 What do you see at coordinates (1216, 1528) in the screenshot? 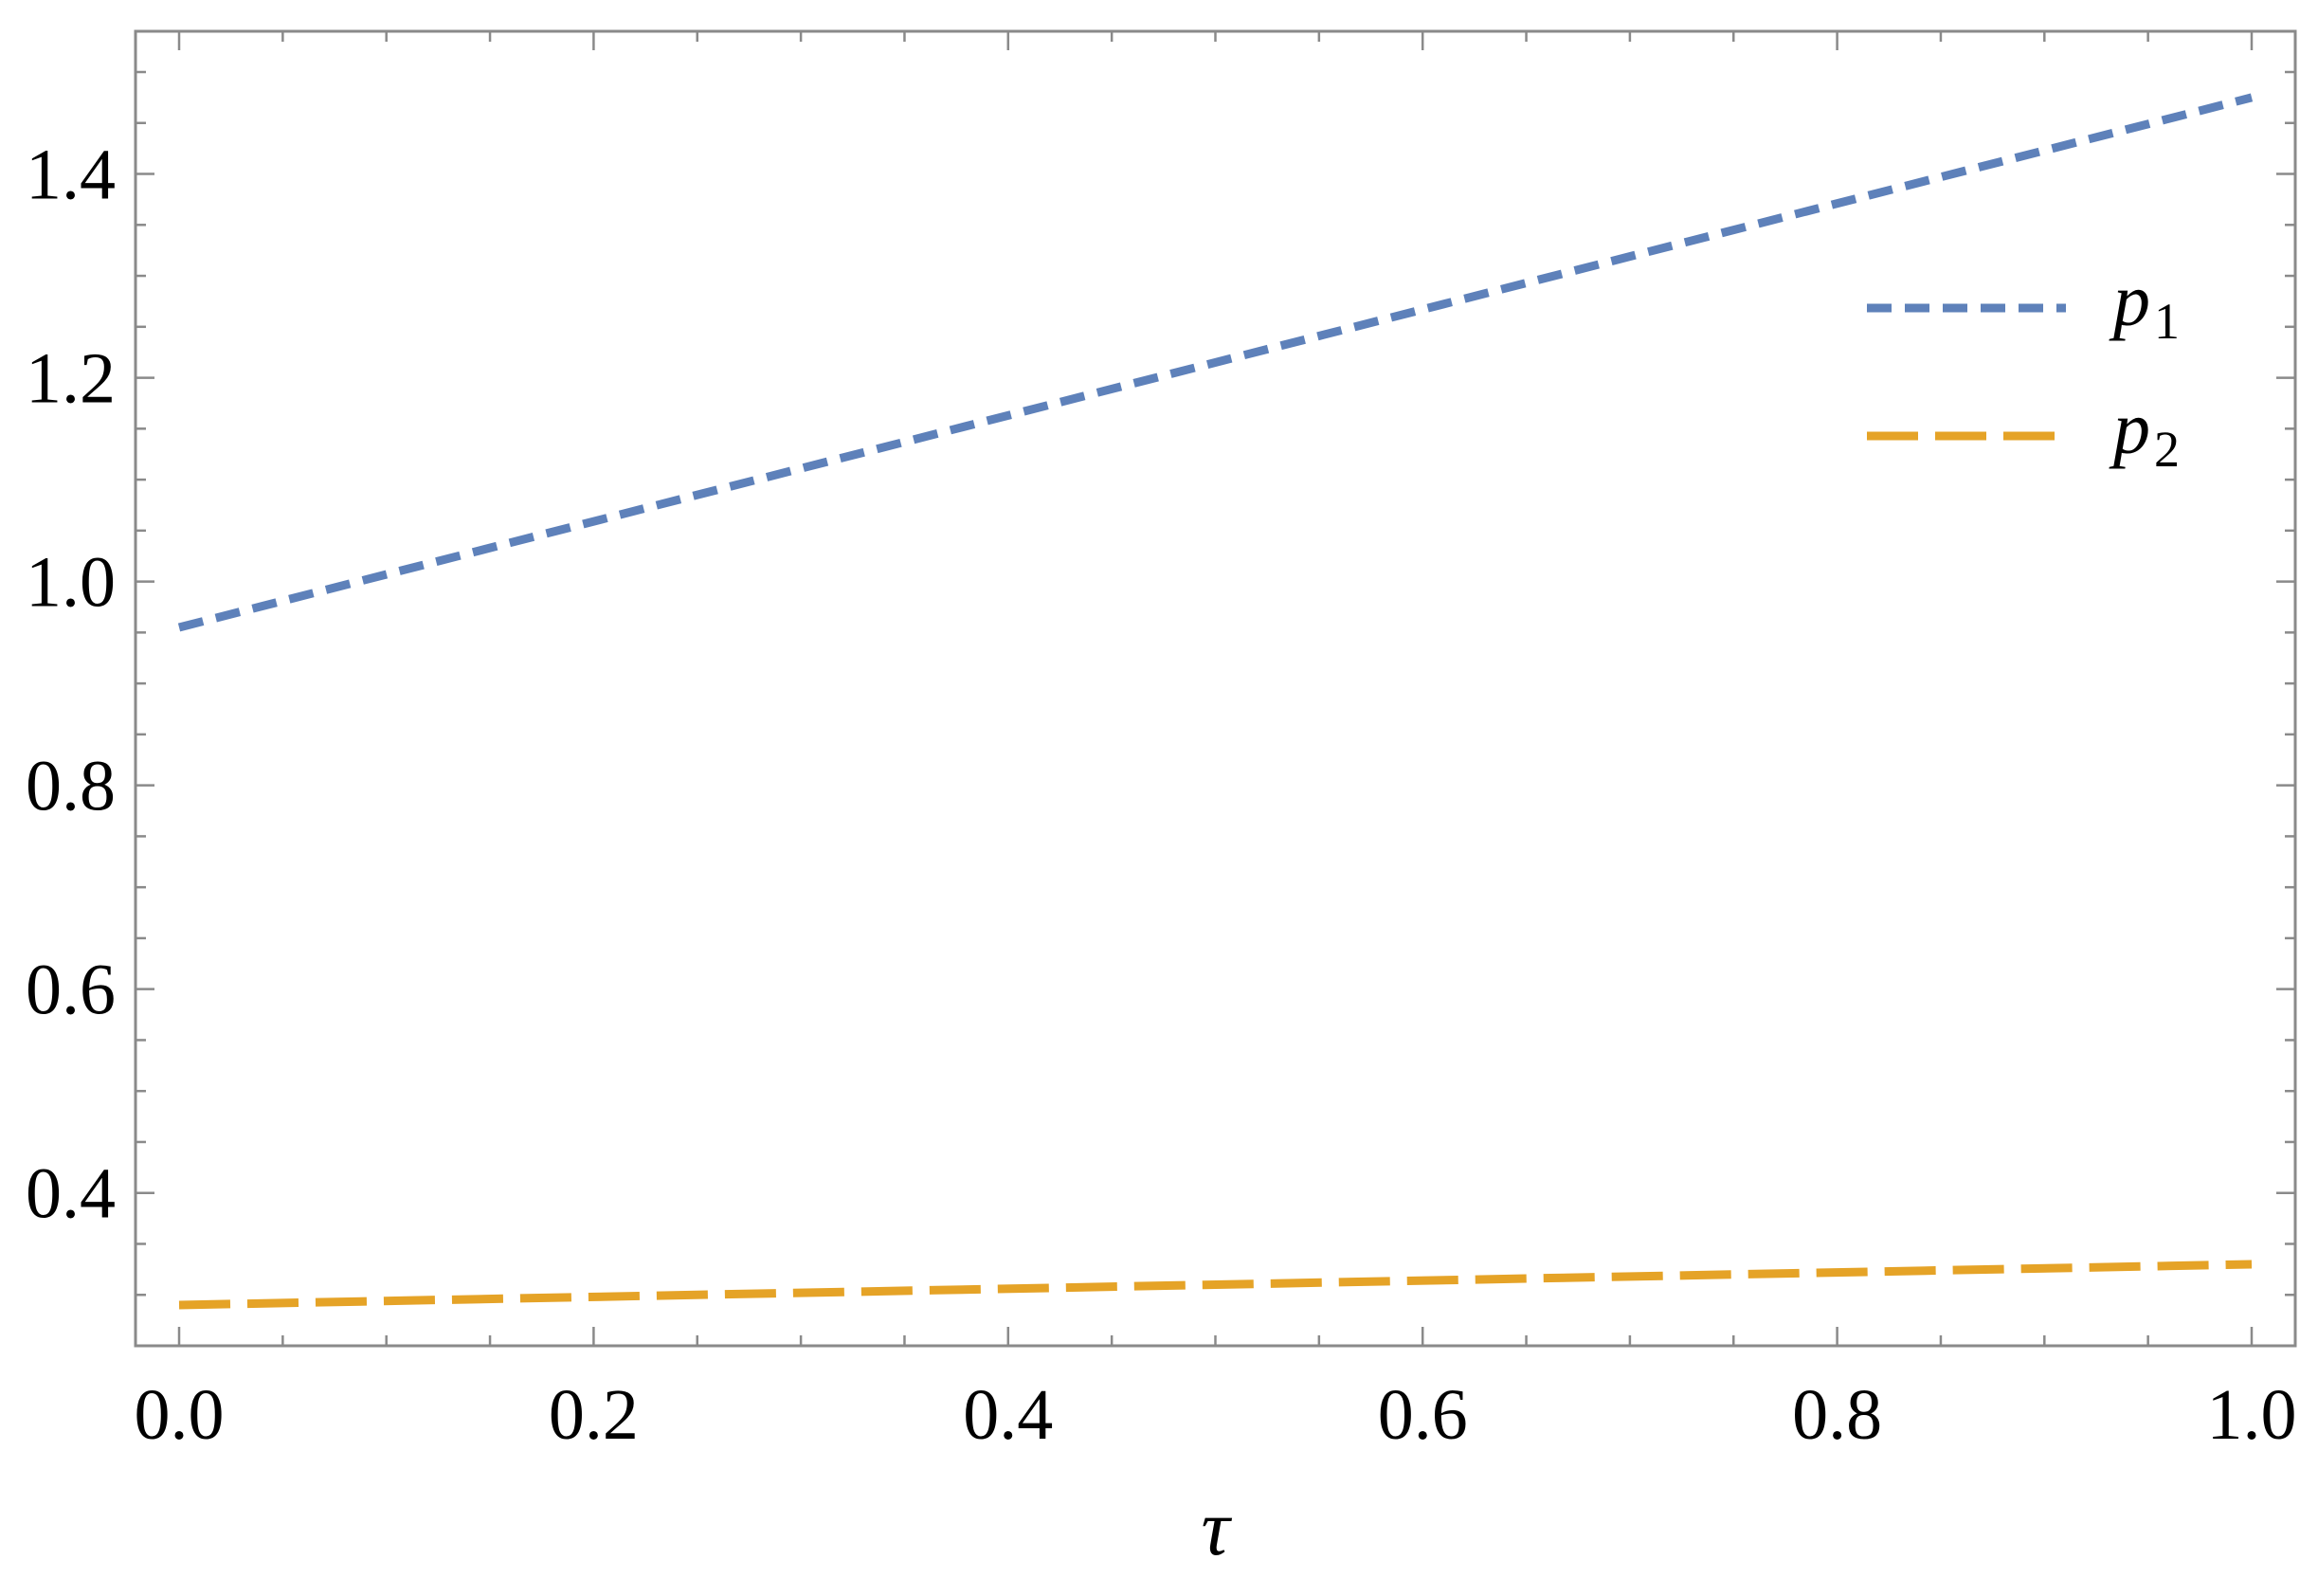
I see `x-axis-title: τ` at bounding box center [1216, 1528].